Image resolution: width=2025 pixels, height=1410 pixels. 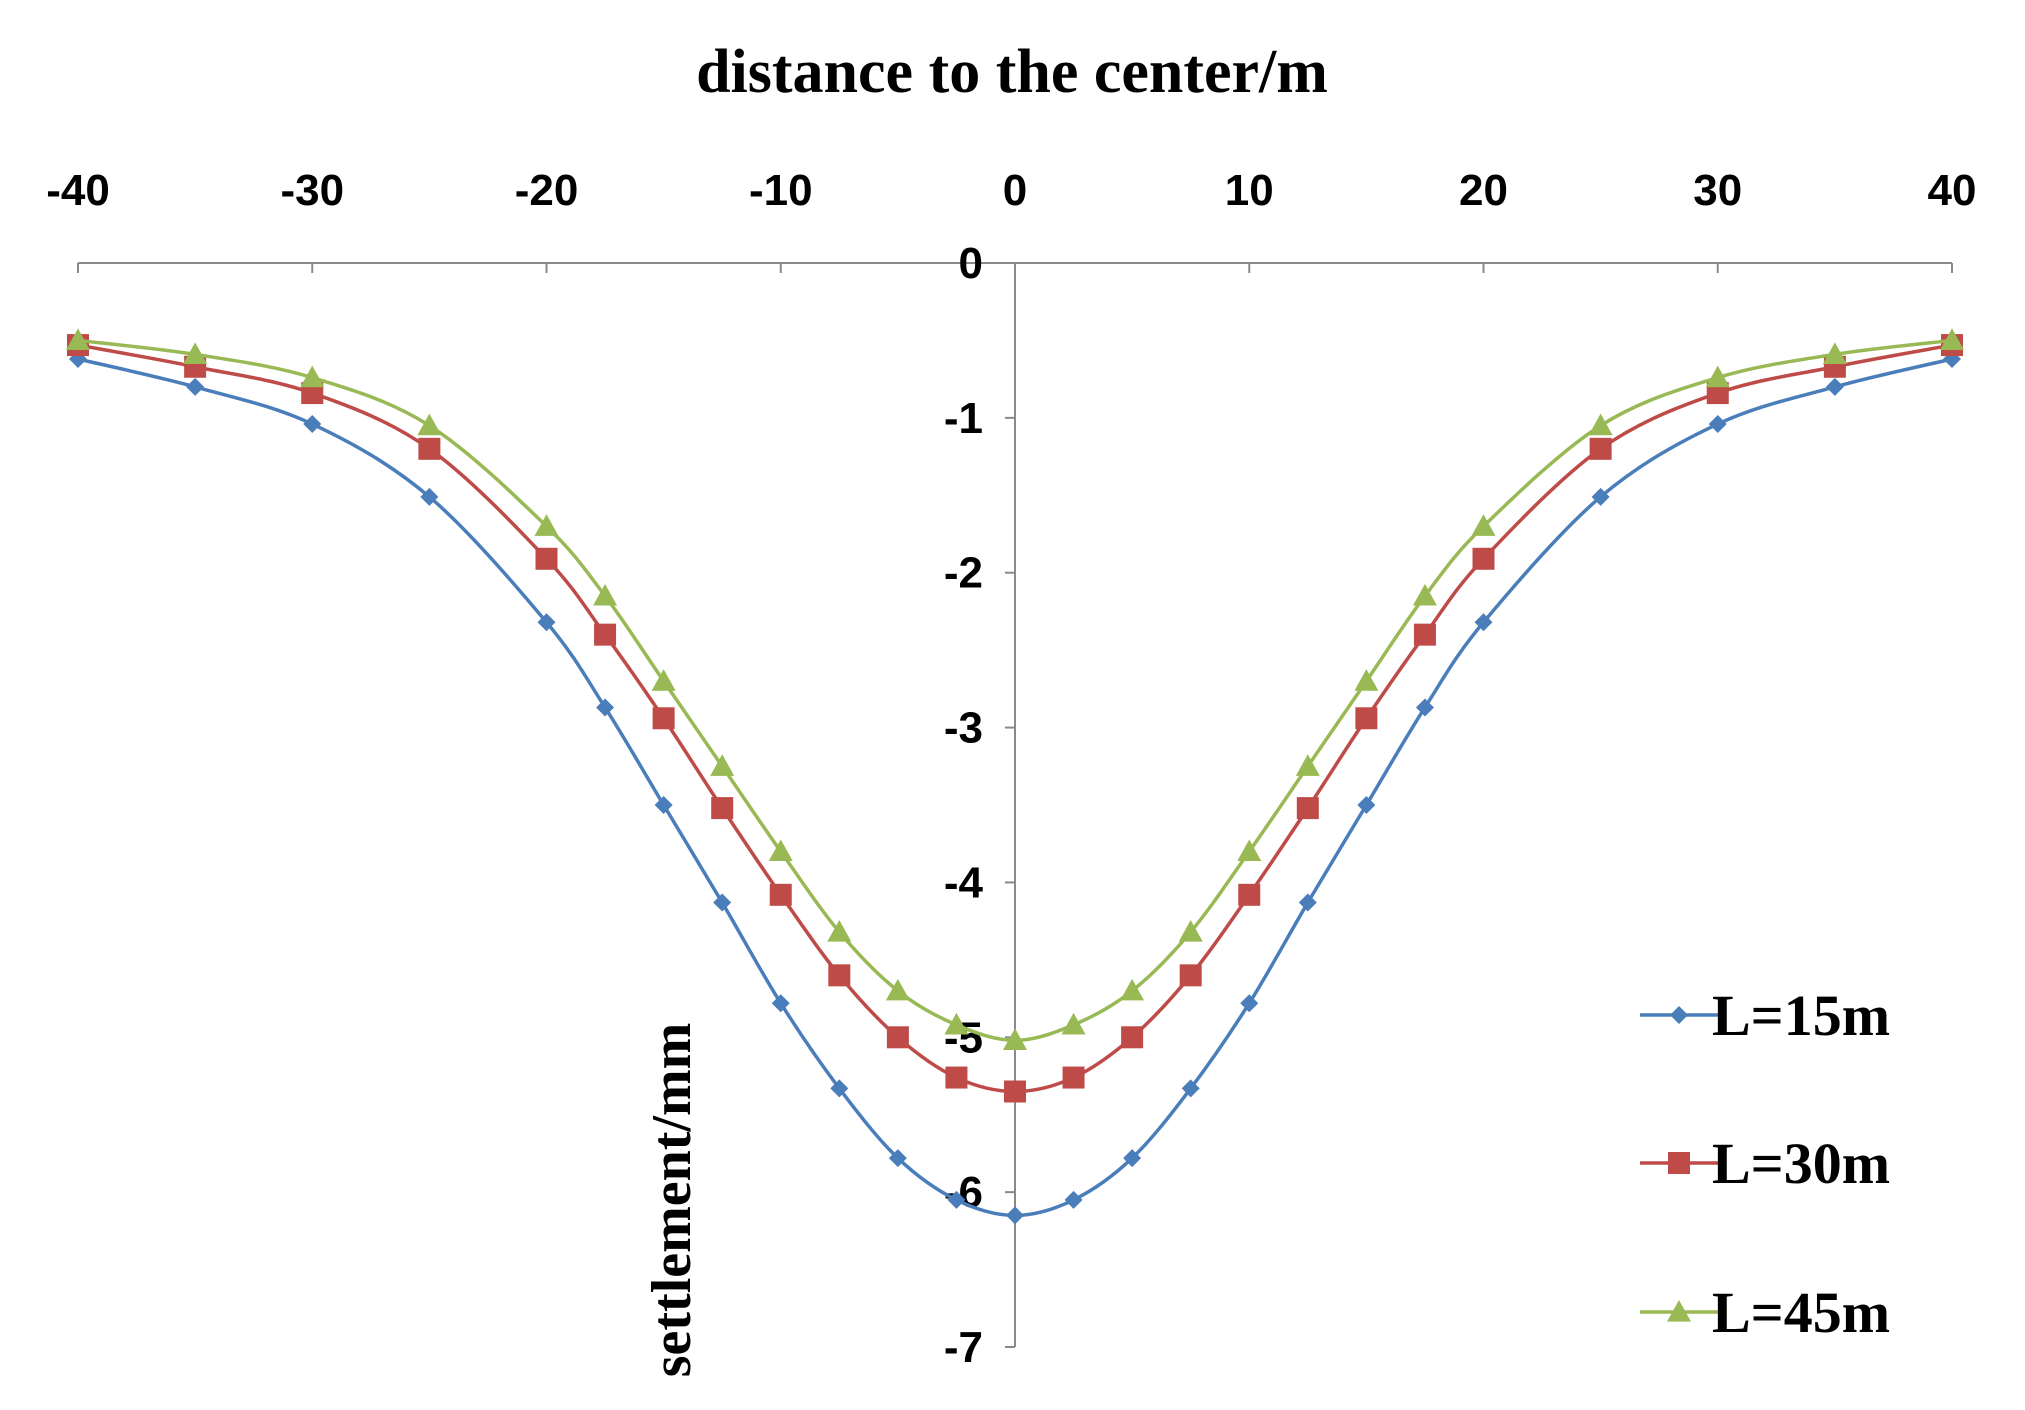 What do you see at coordinates (1249, 190) in the screenshot?
I see `x-tick-label: 10` at bounding box center [1249, 190].